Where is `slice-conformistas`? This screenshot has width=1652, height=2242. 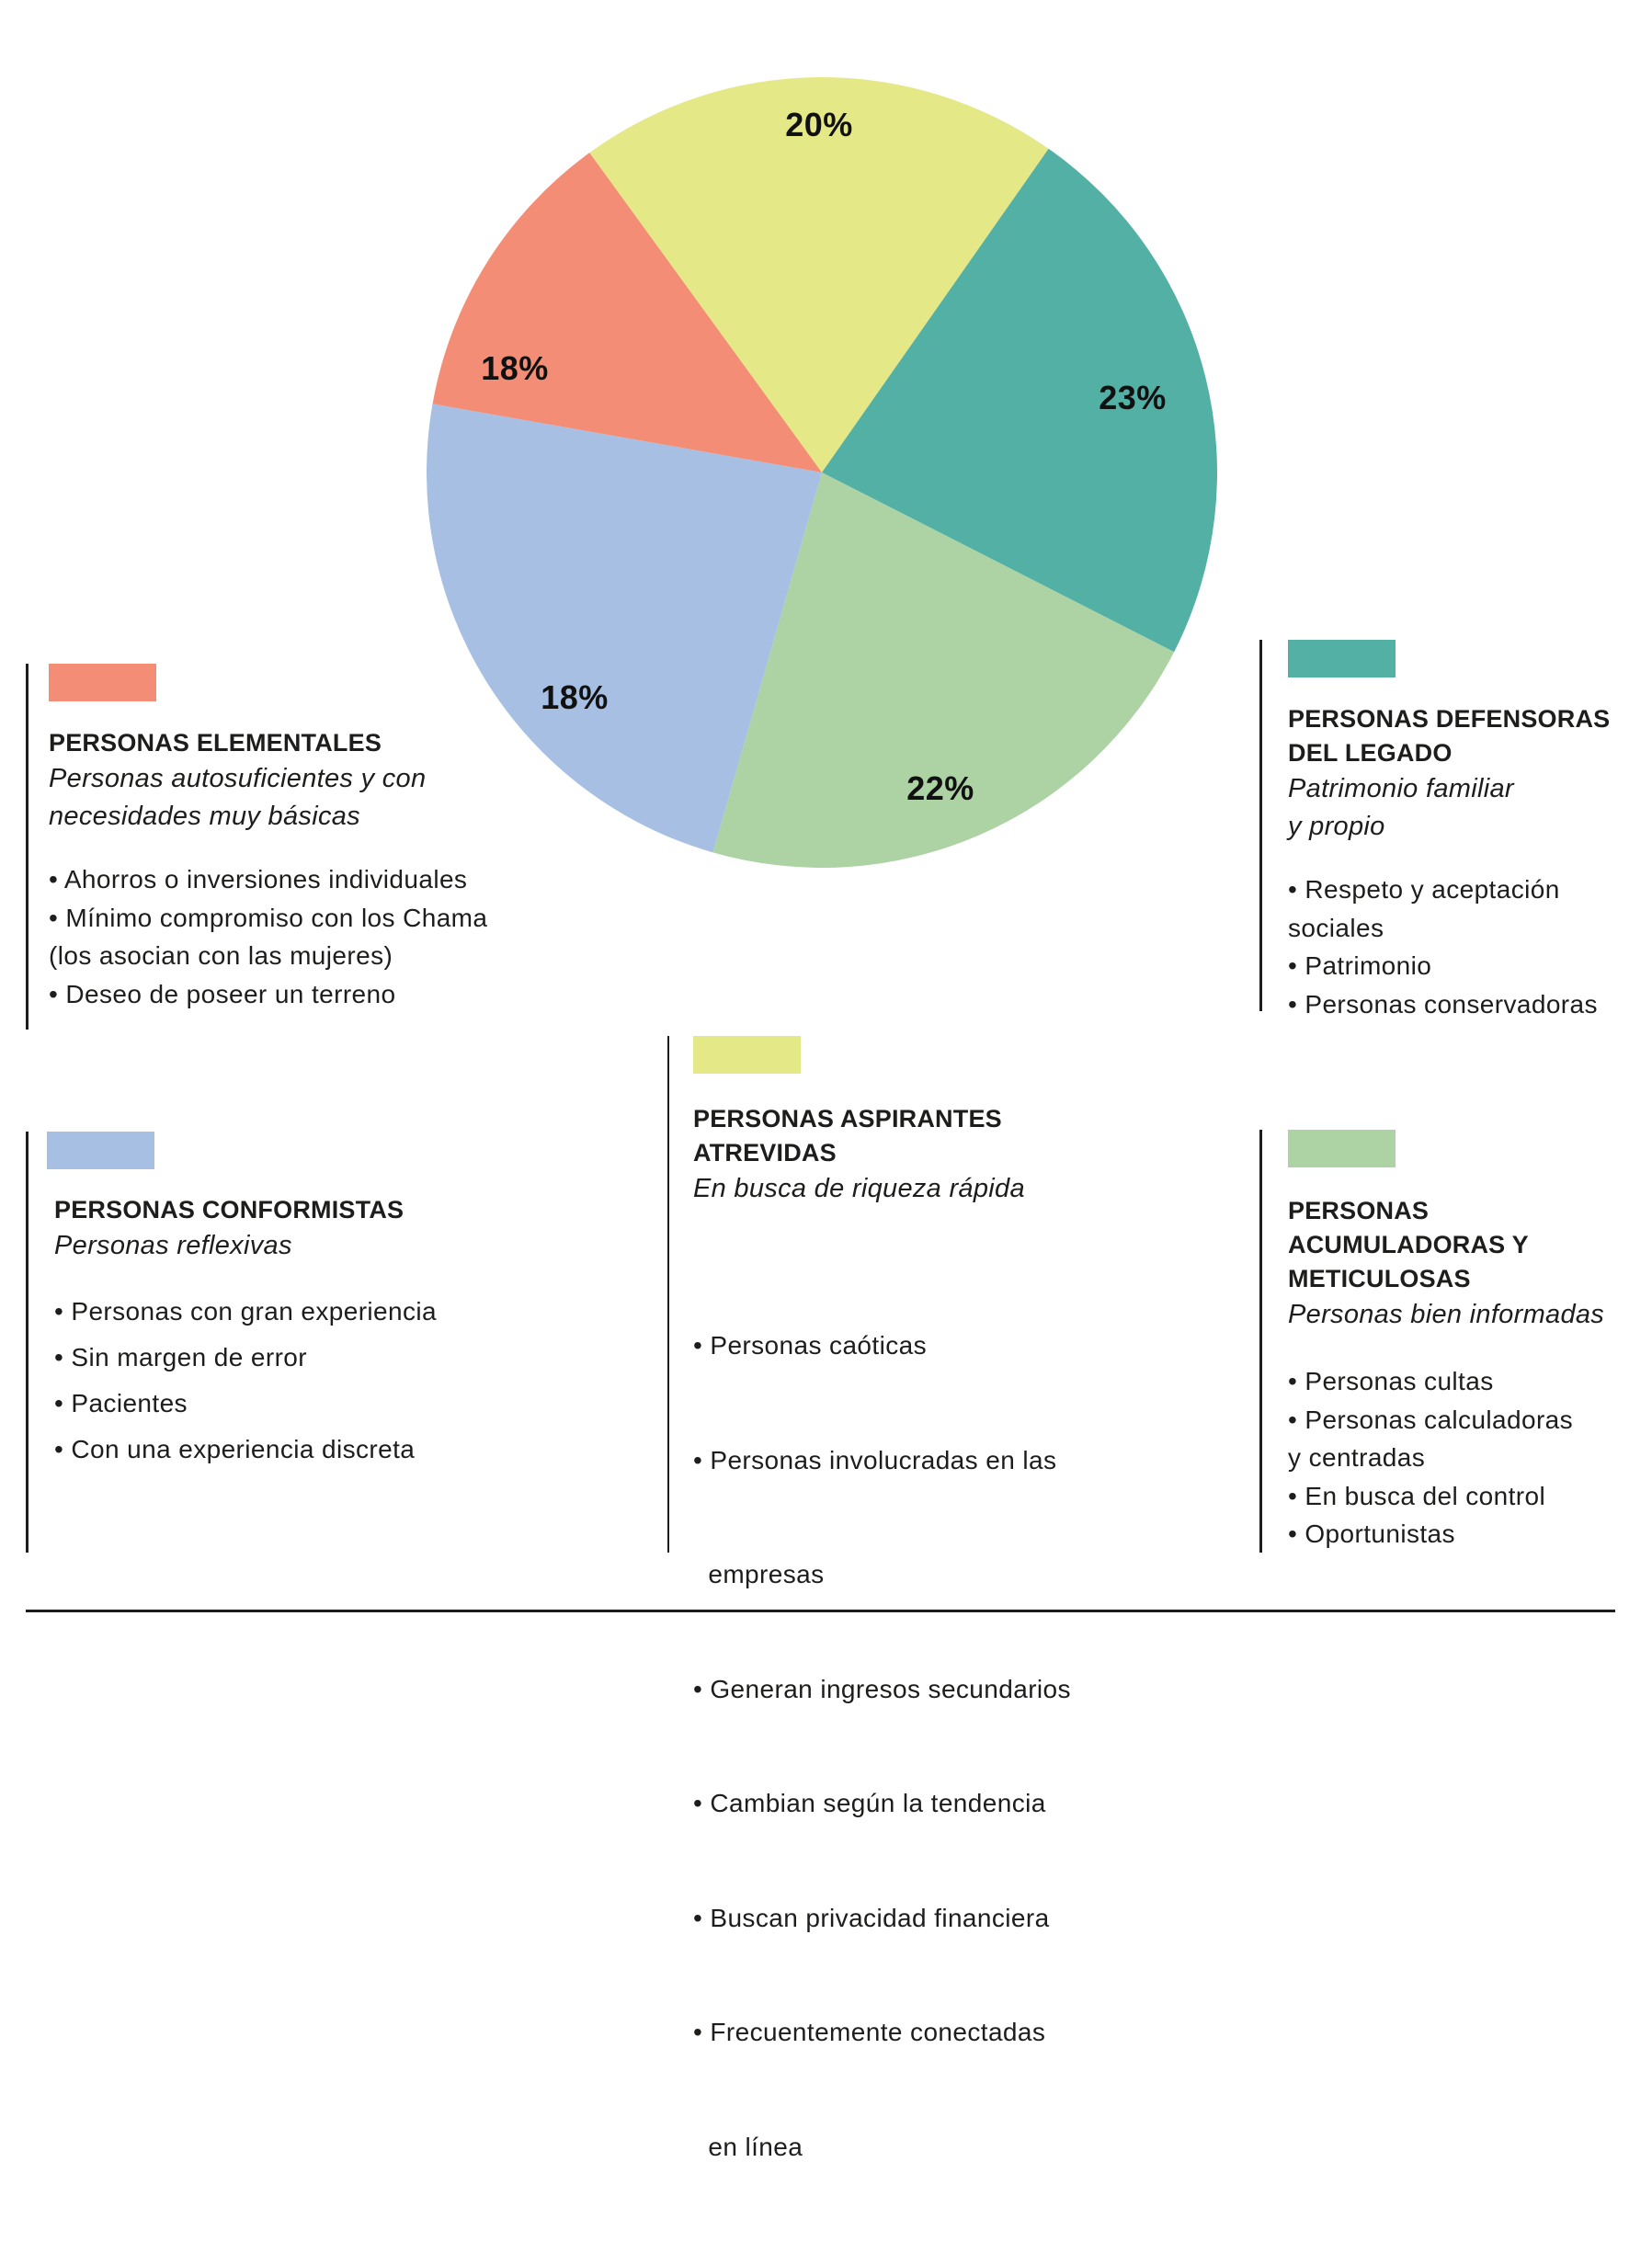
slice-conformistas is located at coordinates (624, 628).